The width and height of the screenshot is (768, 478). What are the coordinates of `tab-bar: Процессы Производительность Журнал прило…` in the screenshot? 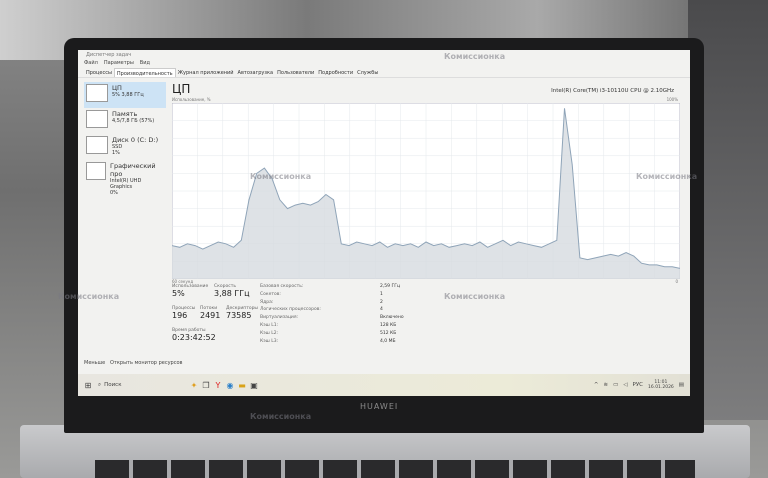 It's located at (384, 73).